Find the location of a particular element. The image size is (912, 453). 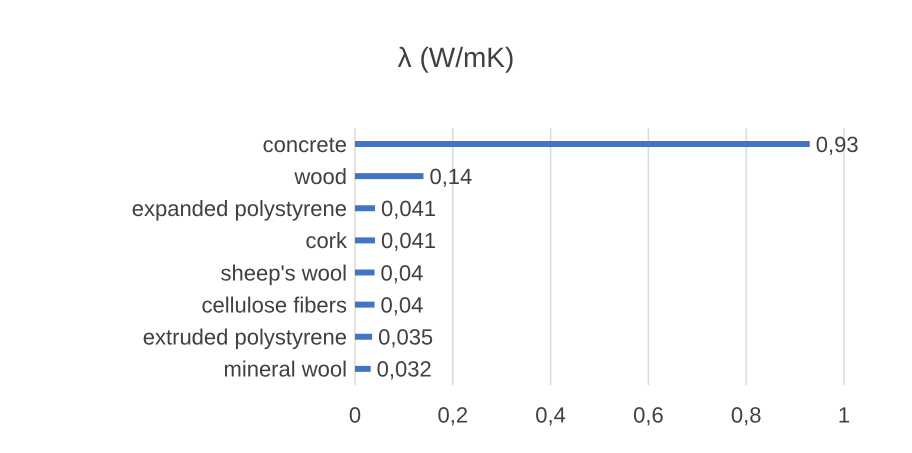

chart-title: λ (W/mK) is located at coordinates (456, 58).